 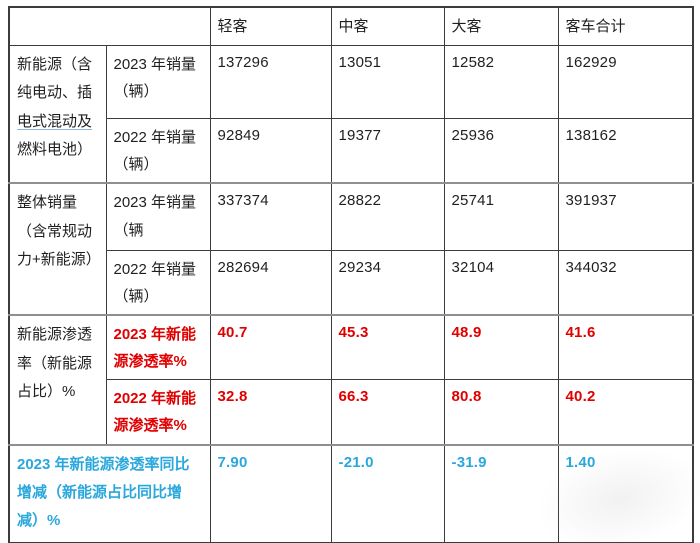 I want to click on column-header-medium-bus: 中客, so click(x=387, y=26).